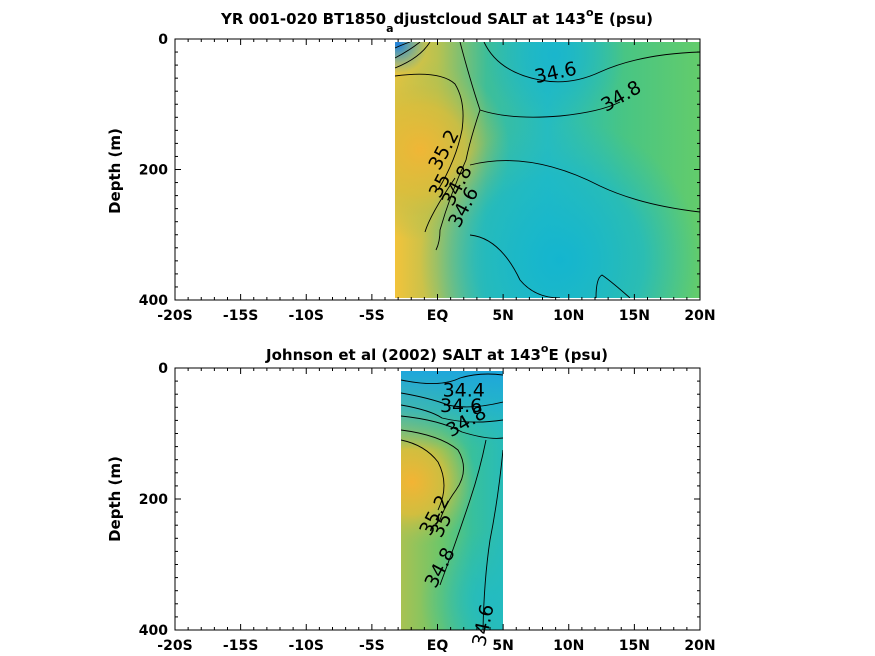 This screenshot has width=875, height=656. What do you see at coordinates (440, 205) in the screenshot?
I see `contour-35-top` at bounding box center [440, 205].